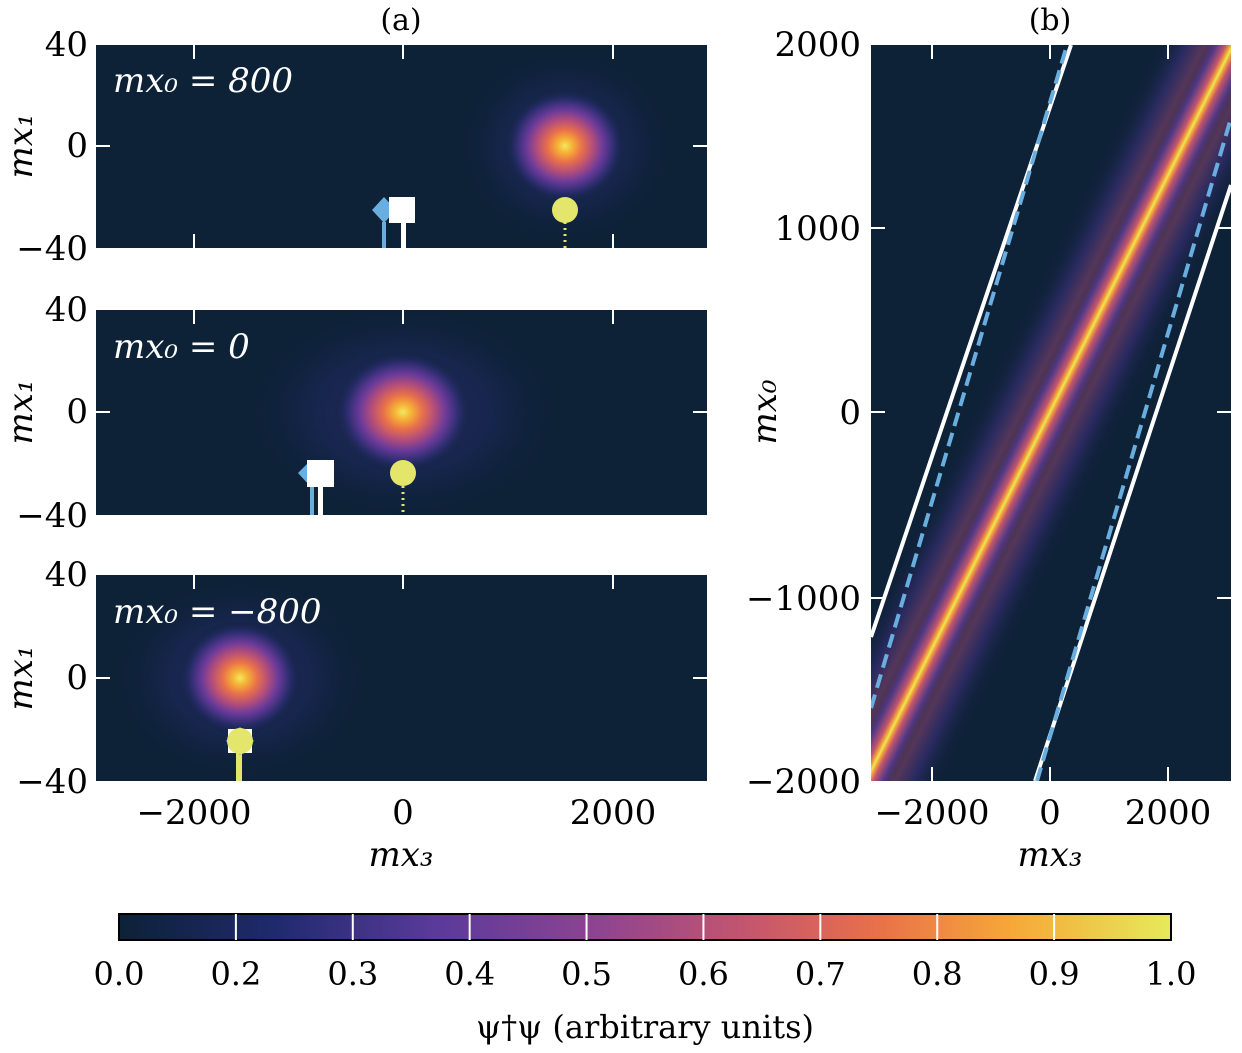 The width and height of the screenshot is (1242, 1053). Describe the element at coordinates (937, 974) in the screenshot. I see `colorbar-tick-label: 0.8` at that location.